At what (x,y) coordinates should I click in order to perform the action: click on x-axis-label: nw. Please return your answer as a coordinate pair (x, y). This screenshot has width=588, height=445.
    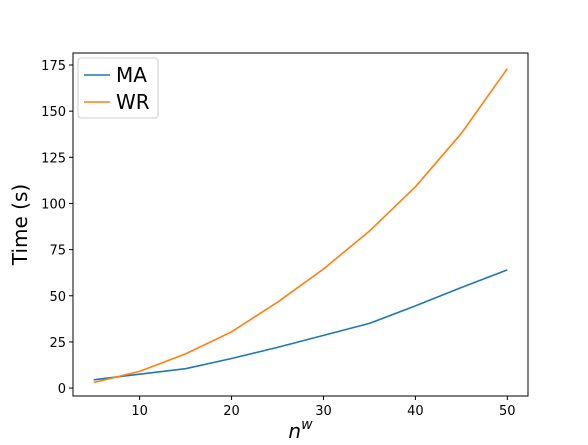
    Looking at the image, I should click on (300, 430).